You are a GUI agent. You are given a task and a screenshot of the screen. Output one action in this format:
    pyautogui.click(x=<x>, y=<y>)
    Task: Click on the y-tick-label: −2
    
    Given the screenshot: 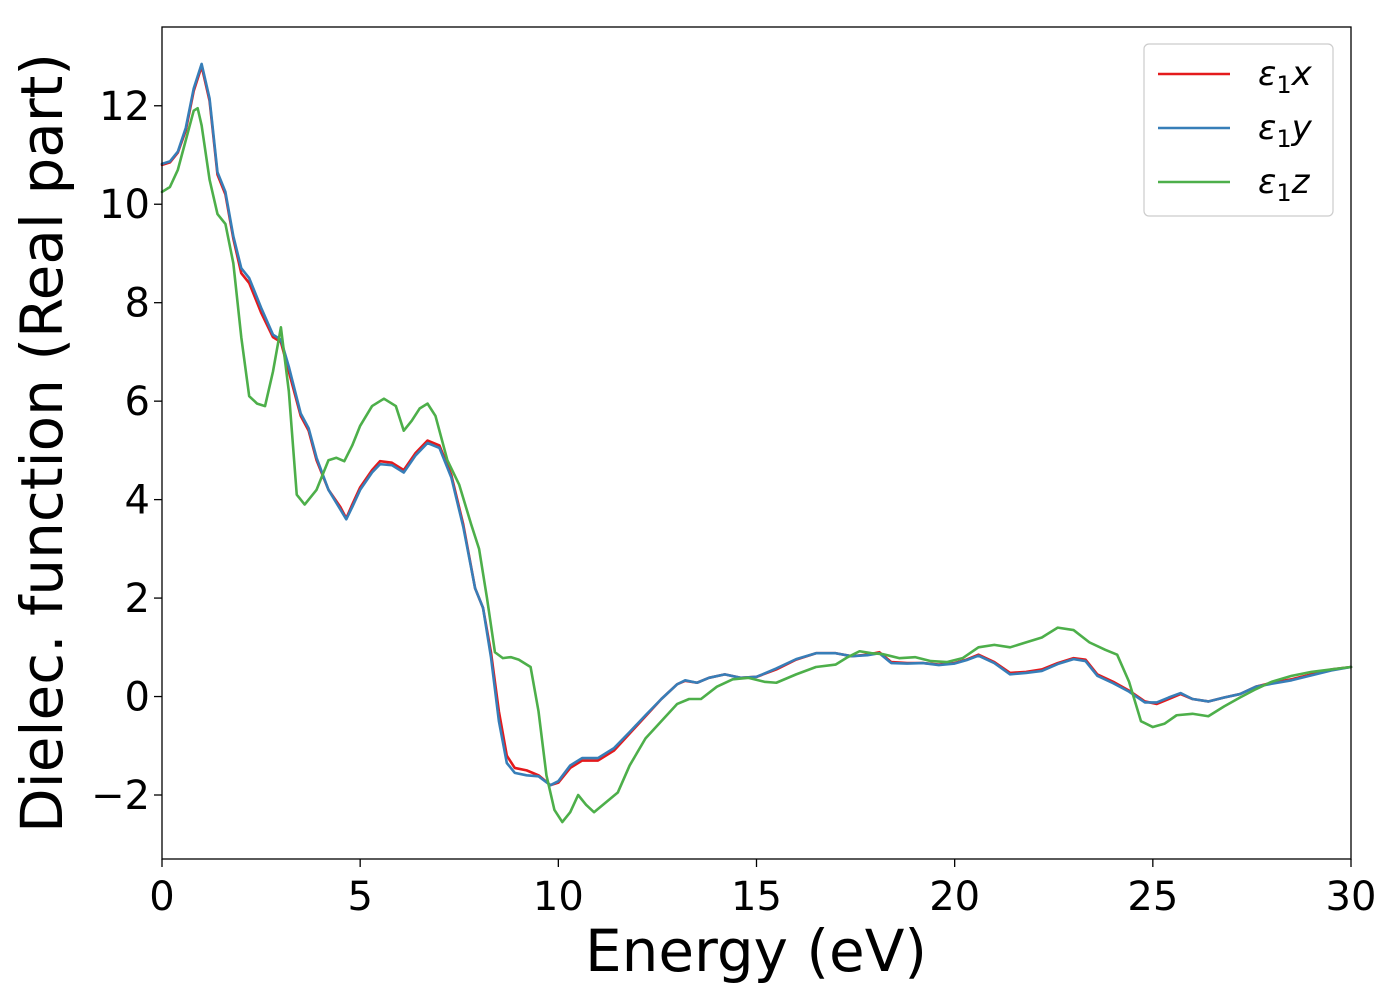 What is the action you would take?
    pyautogui.click(x=120, y=796)
    